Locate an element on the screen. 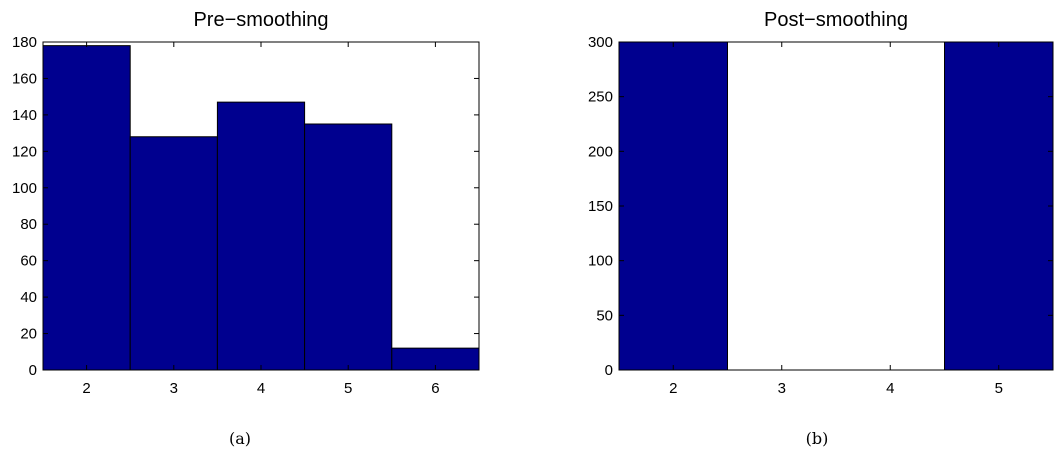 The height and width of the screenshot is (459, 1057). figure-caption: (b) is located at coordinates (817, 438).